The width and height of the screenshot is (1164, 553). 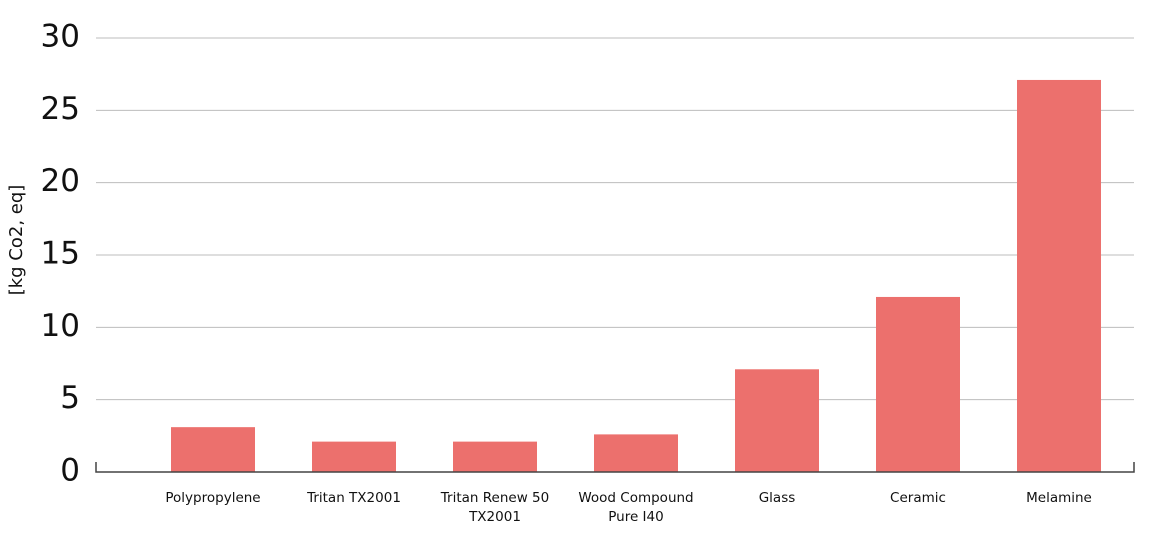 What do you see at coordinates (213, 498) in the screenshot?
I see `x-tick-label: Polypropylene` at bounding box center [213, 498].